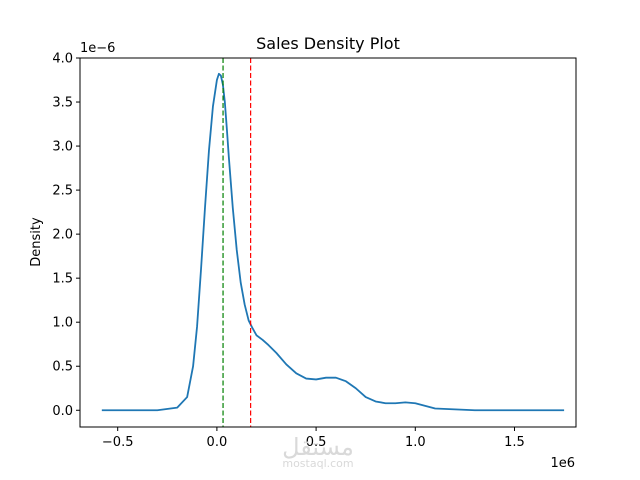 The width and height of the screenshot is (640, 480). What do you see at coordinates (62, 279) in the screenshot?
I see `y-tick-label: 1.5` at bounding box center [62, 279].